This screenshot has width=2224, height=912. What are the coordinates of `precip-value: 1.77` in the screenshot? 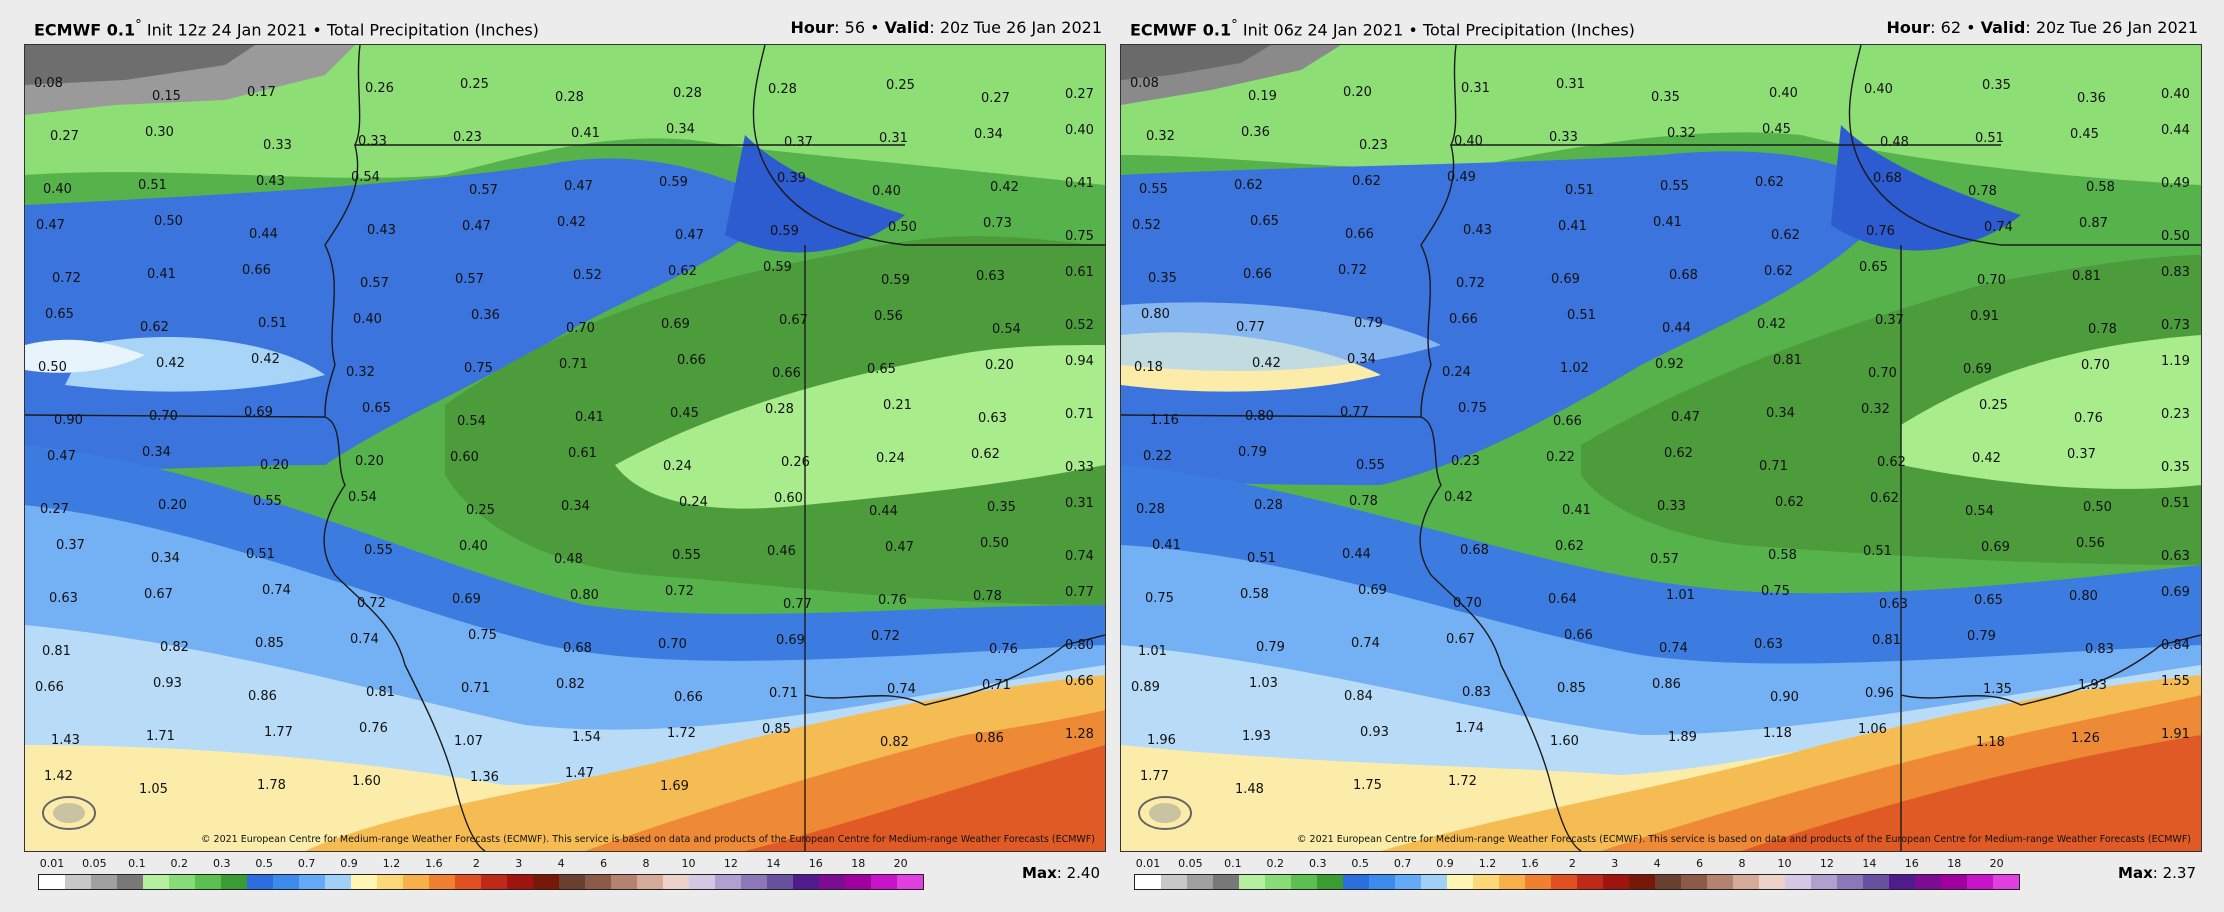 It's located at (278, 732).